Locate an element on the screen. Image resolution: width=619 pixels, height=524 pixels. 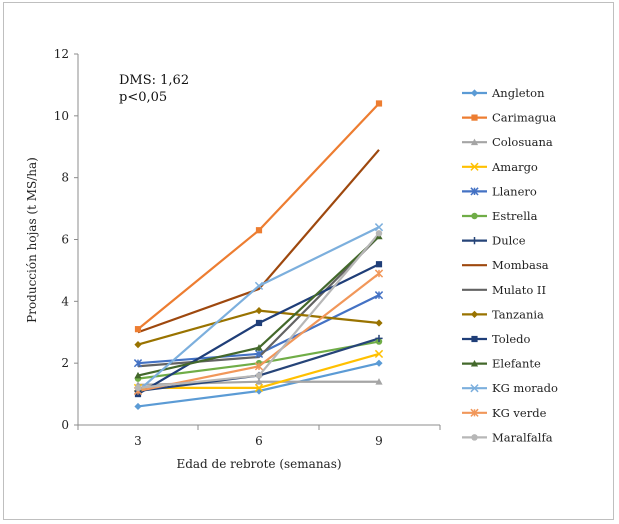
legend-item-kg-verde: KG verde is located at coordinates (504, 413).